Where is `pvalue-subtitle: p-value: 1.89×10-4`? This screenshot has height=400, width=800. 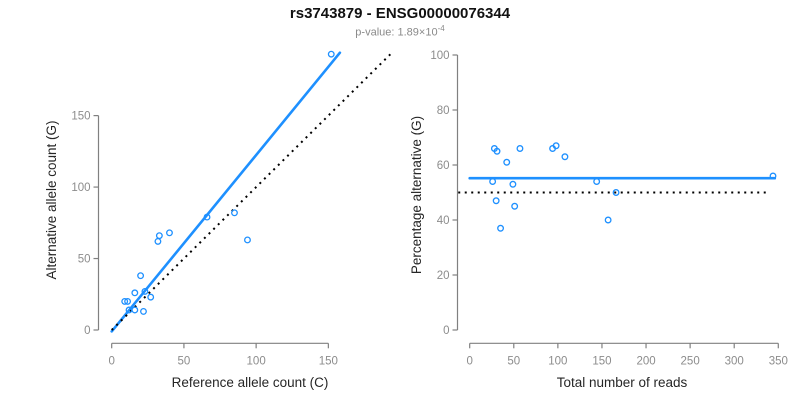 pvalue-subtitle: p-value: 1.89×10-4 is located at coordinates (400, 31).